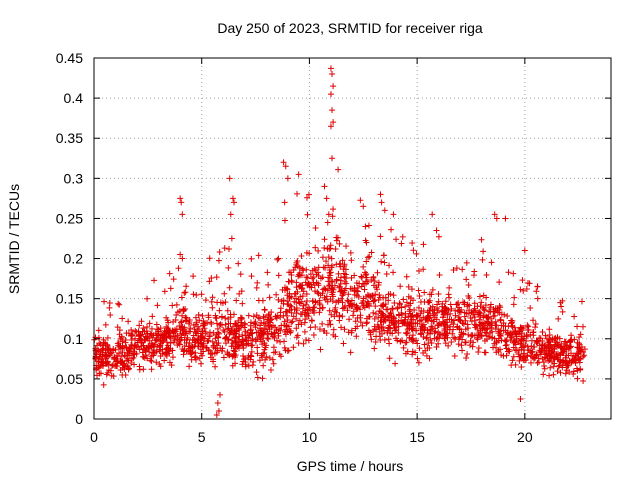 The image size is (640, 480). What do you see at coordinates (69, 299) in the screenshot?
I see `y-tick-label: 0.15` at bounding box center [69, 299].